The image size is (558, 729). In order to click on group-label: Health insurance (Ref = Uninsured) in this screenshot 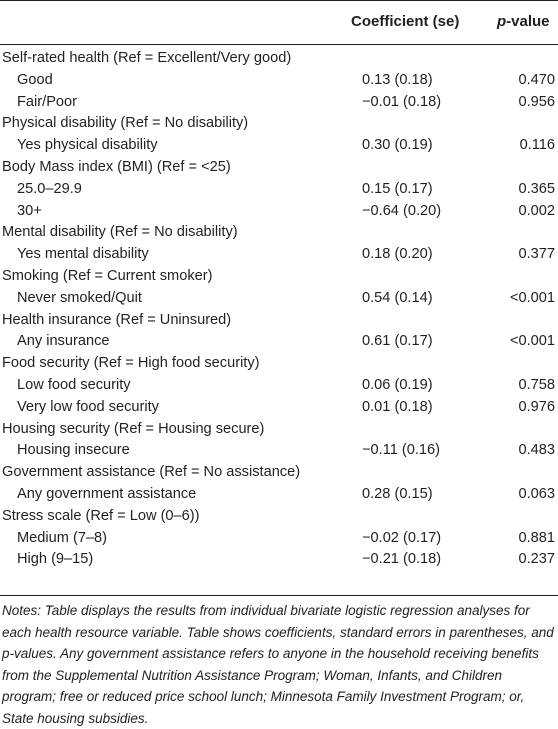, I will do `click(117, 319)`.